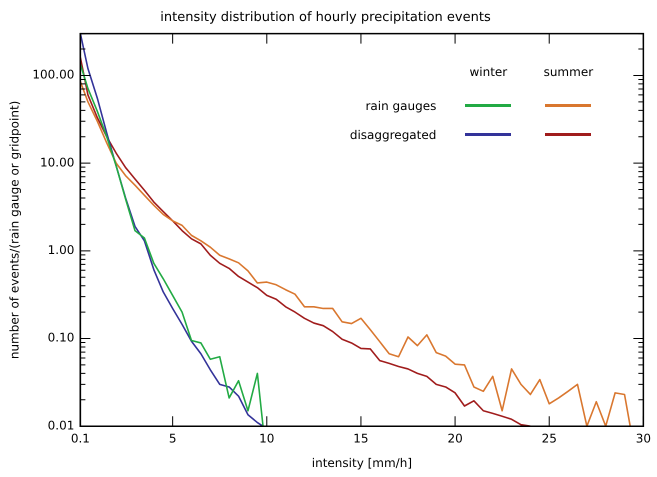 Image resolution: width=657 pixels, height=477 pixels. I want to click on y-tick-label: 10.00, so click(57, 162).